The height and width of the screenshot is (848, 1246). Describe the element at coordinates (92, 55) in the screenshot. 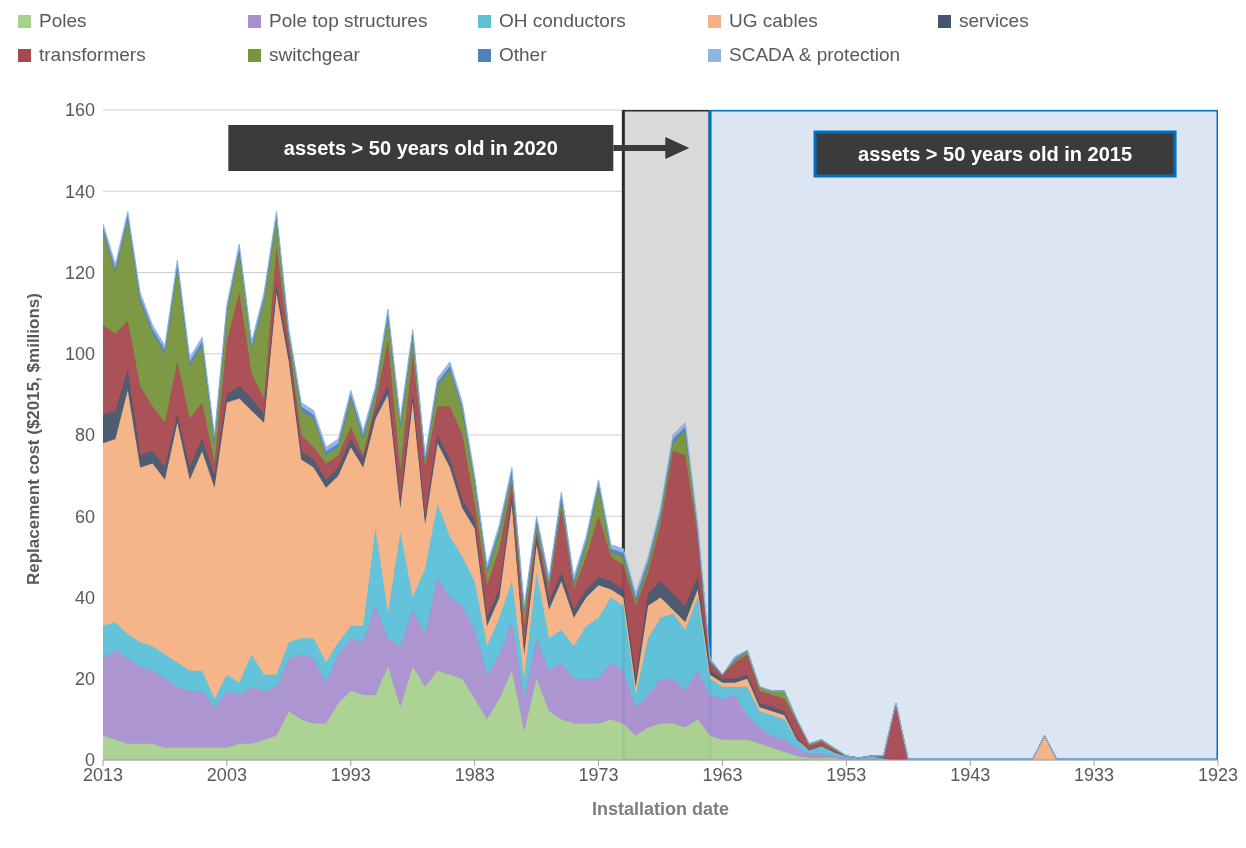

I see `legend-label: transformers` at that location.